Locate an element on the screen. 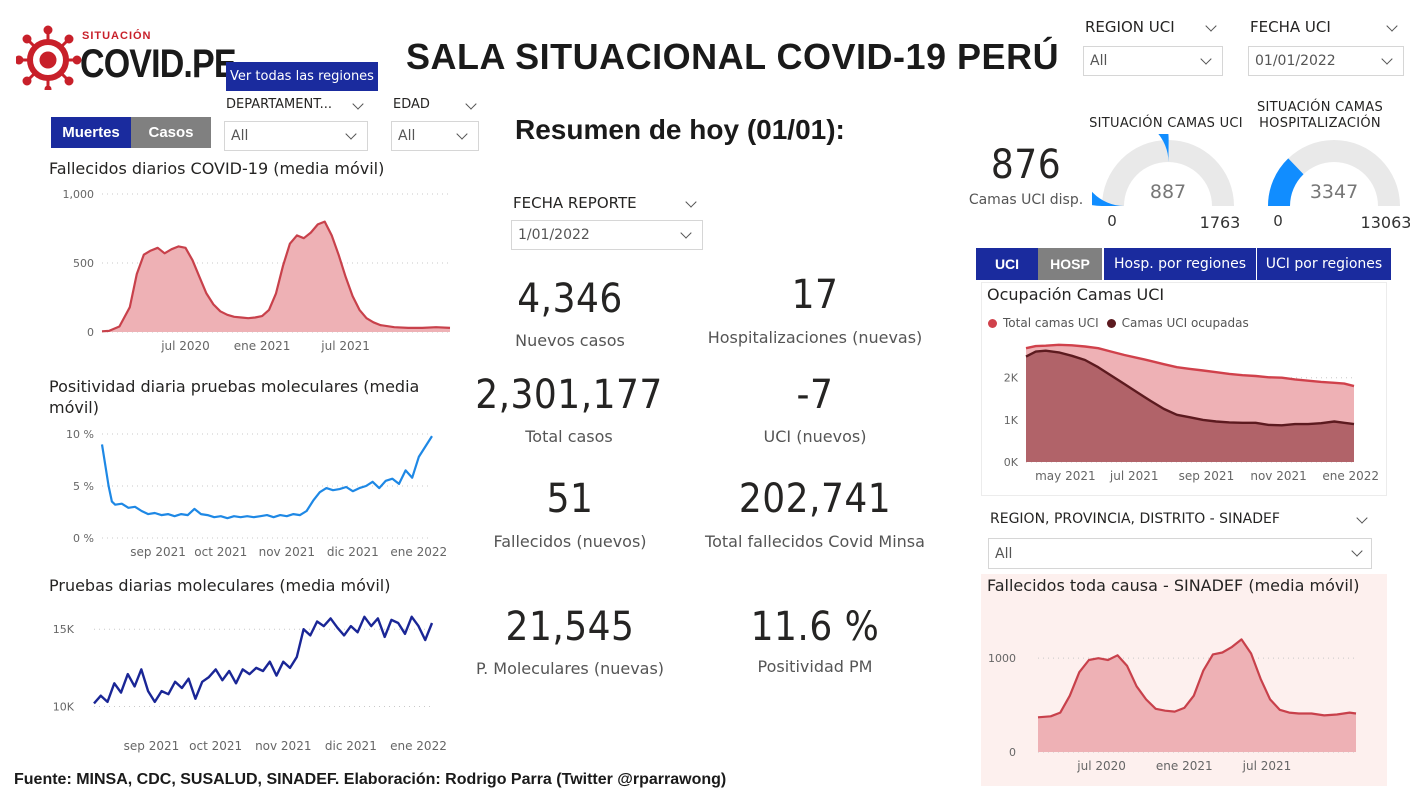  series-area is located at coordinates (1197, 695).